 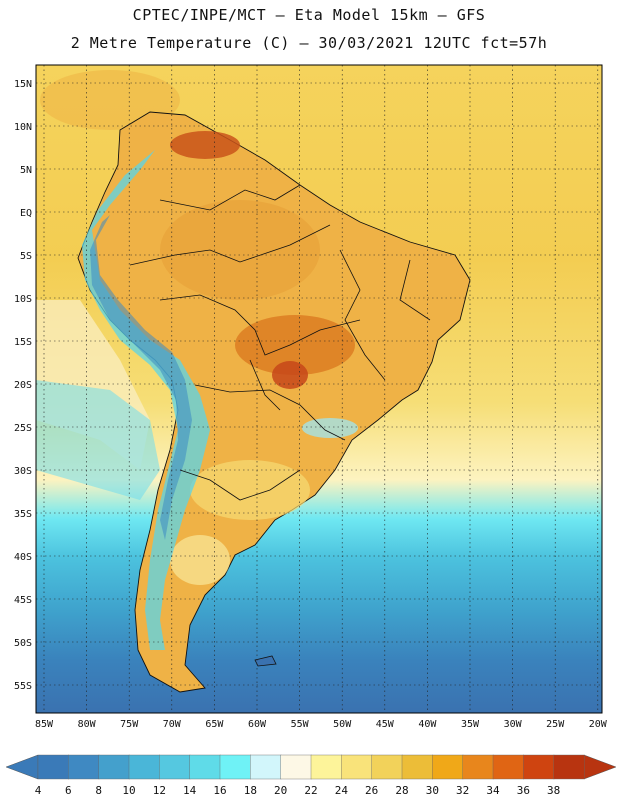 What do you see at coordinates (128, 790) in the screenshot?
I see `colorbar-tick-label: 10` at bounding box center [128, 790].